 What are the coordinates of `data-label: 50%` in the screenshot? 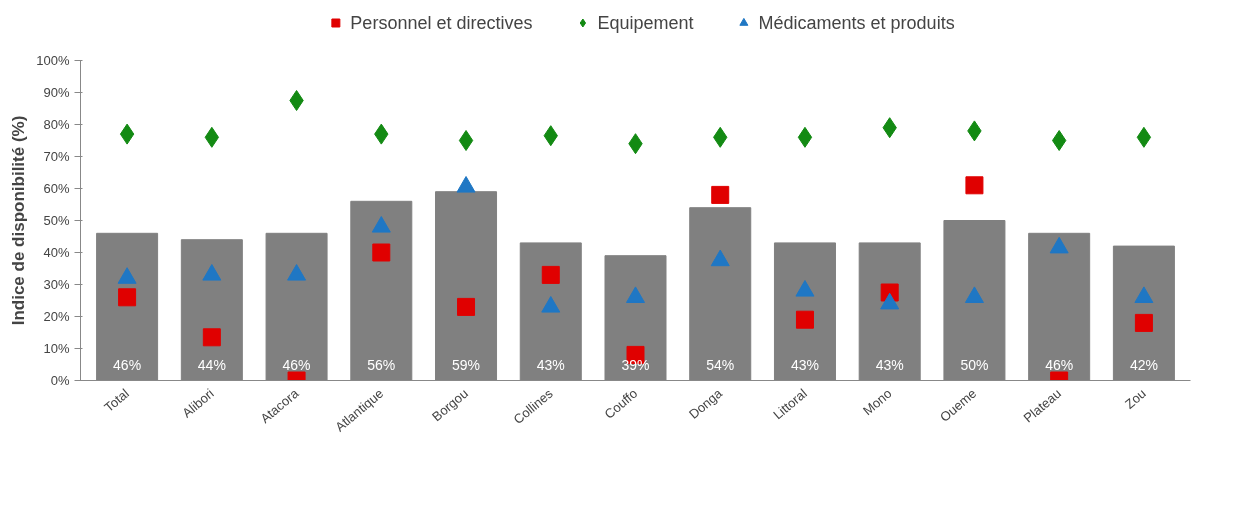 It's located at (974, 364).